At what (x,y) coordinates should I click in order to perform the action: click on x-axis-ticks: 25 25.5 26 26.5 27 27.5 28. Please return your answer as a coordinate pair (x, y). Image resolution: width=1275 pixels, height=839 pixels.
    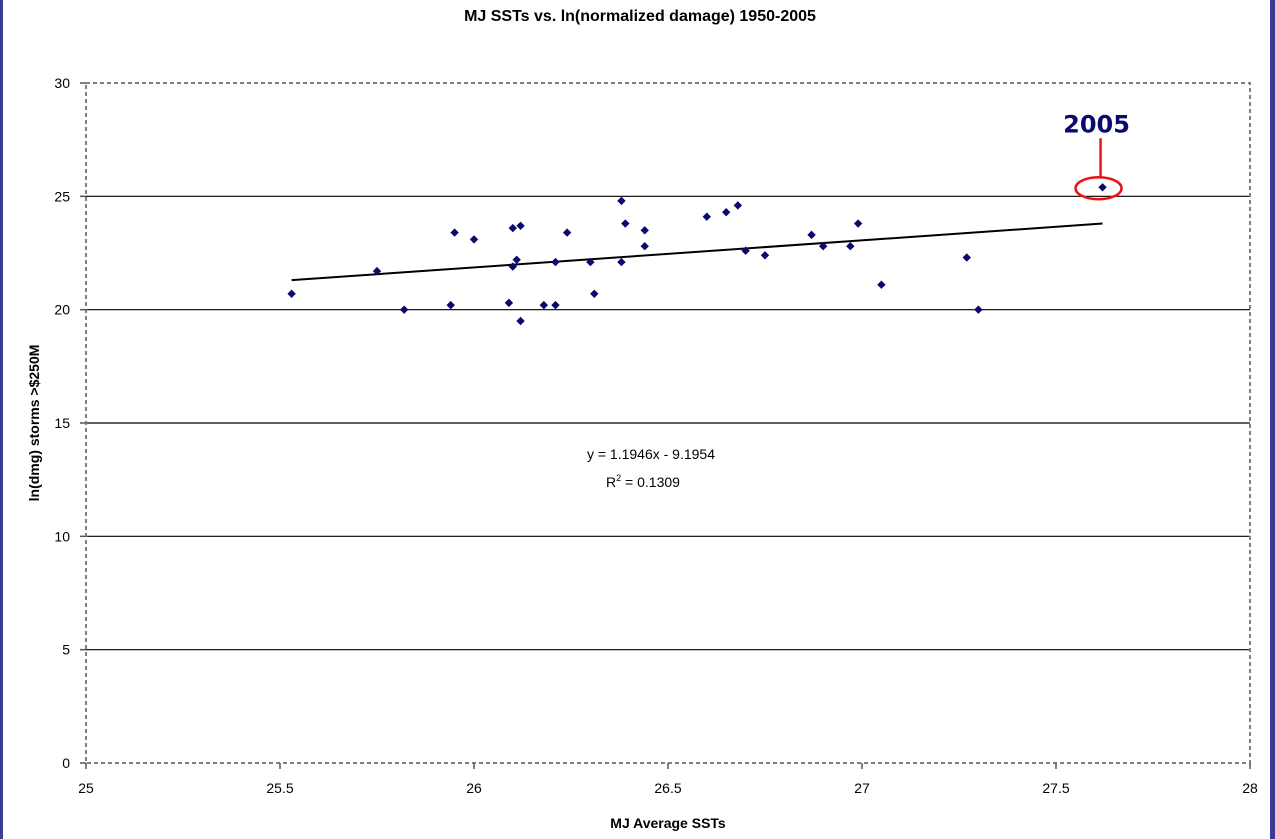
    Looking at the image, I should click on (668, 779).